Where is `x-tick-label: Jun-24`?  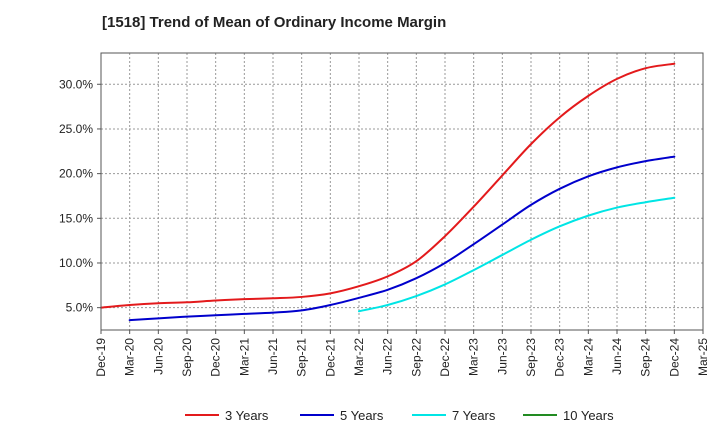
x-tick-label: Jun-24 is located at coordinates (617, 356).